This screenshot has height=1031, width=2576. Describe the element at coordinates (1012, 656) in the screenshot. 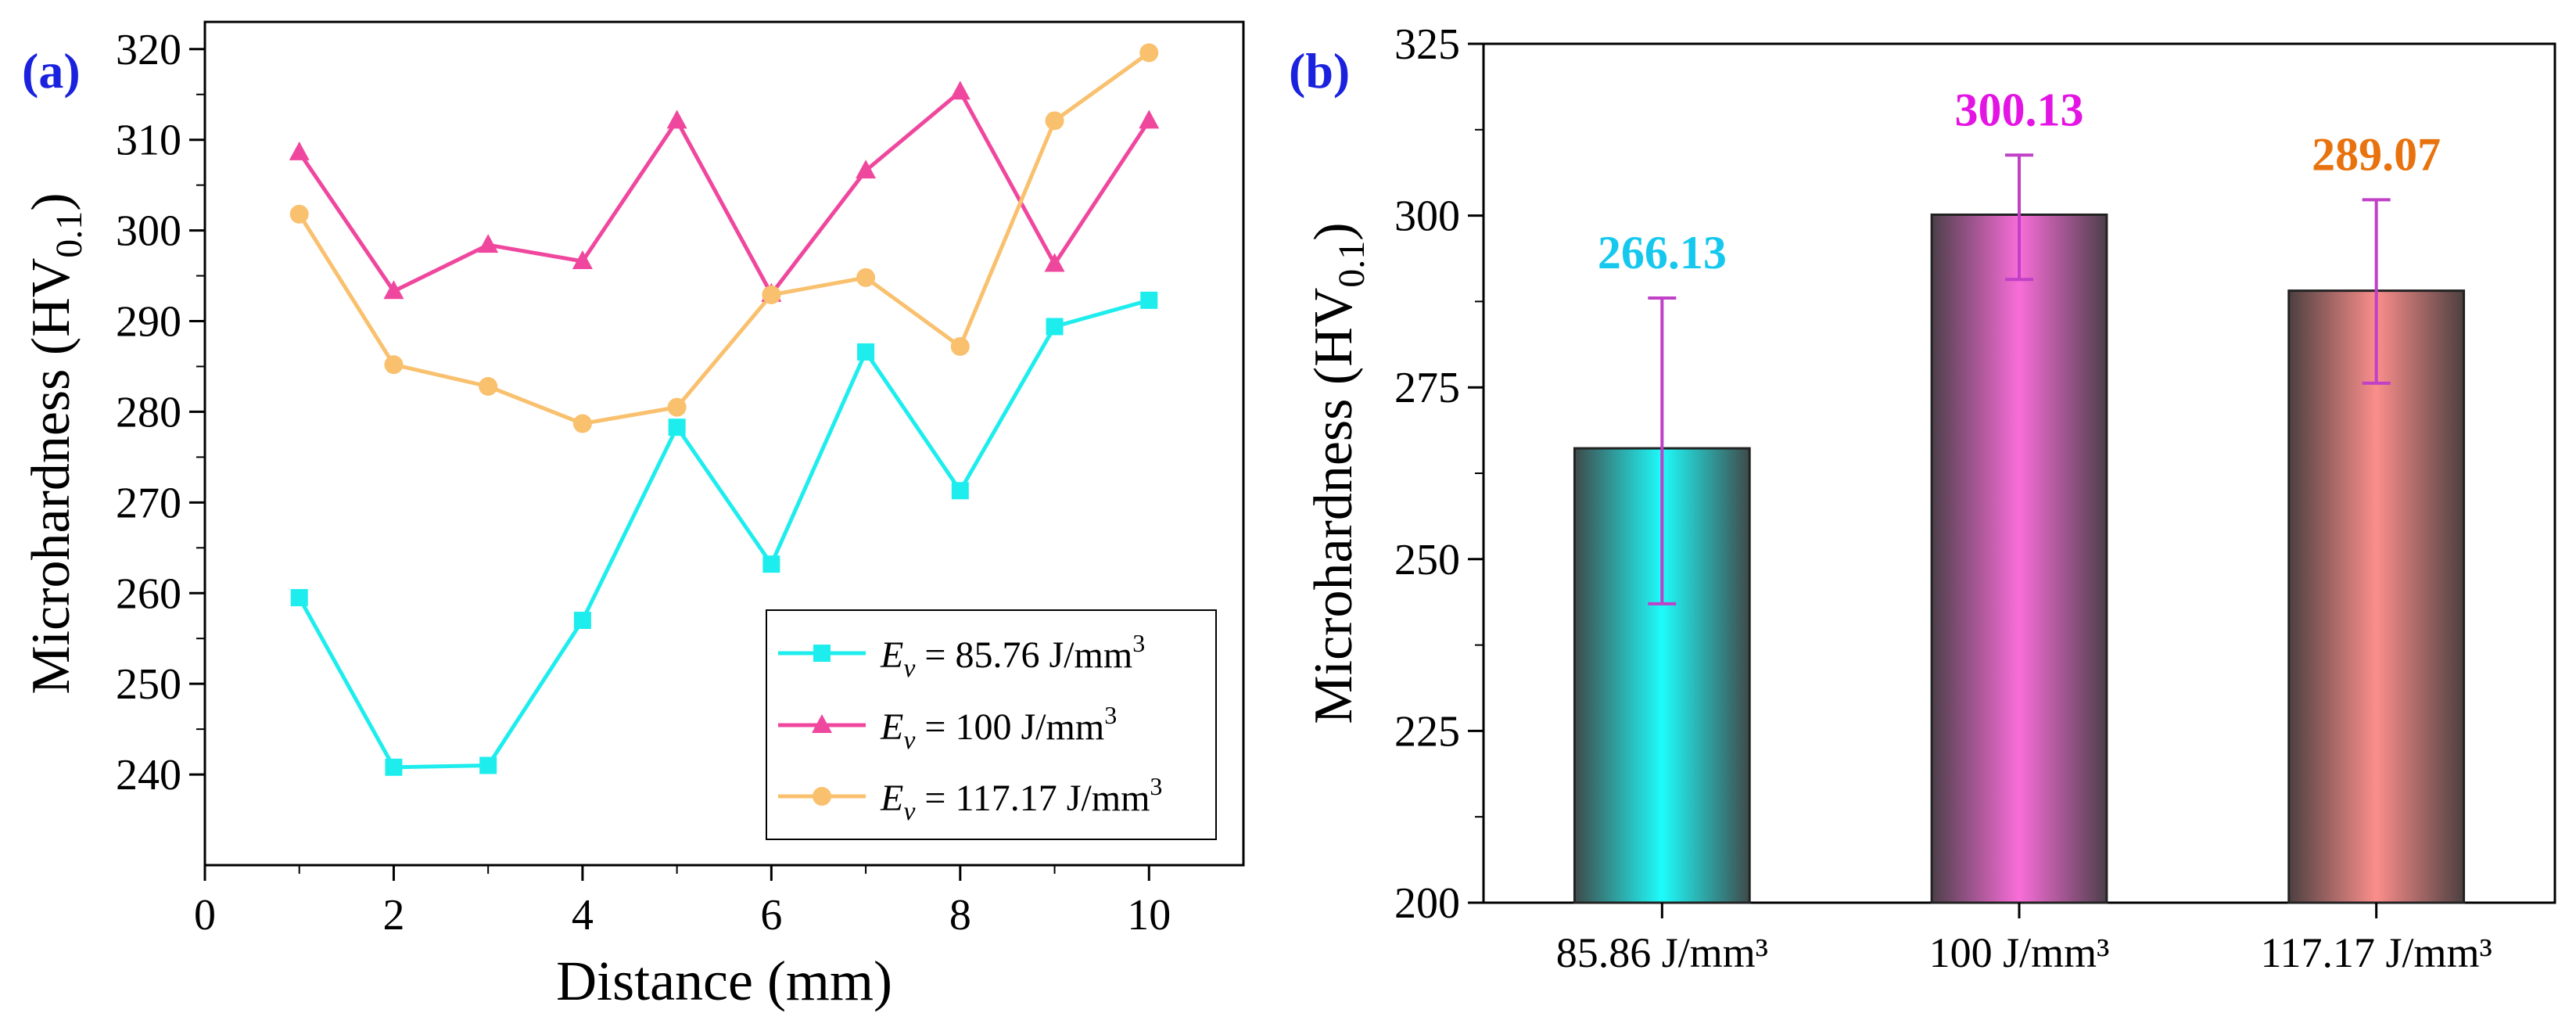

I see `panel-a-legend-text-0: Ev = 85.76 J/mm3` at that location.